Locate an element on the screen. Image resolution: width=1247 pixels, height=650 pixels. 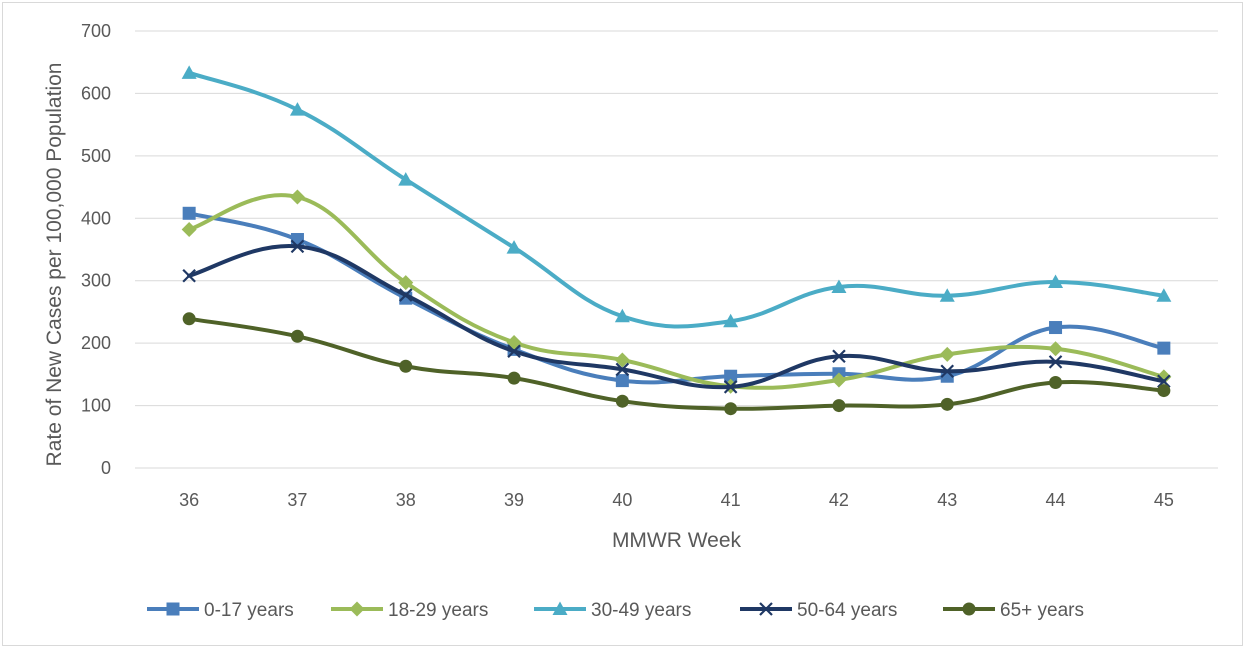
y-tick-label: 100 is located at coordinates (96, 406).